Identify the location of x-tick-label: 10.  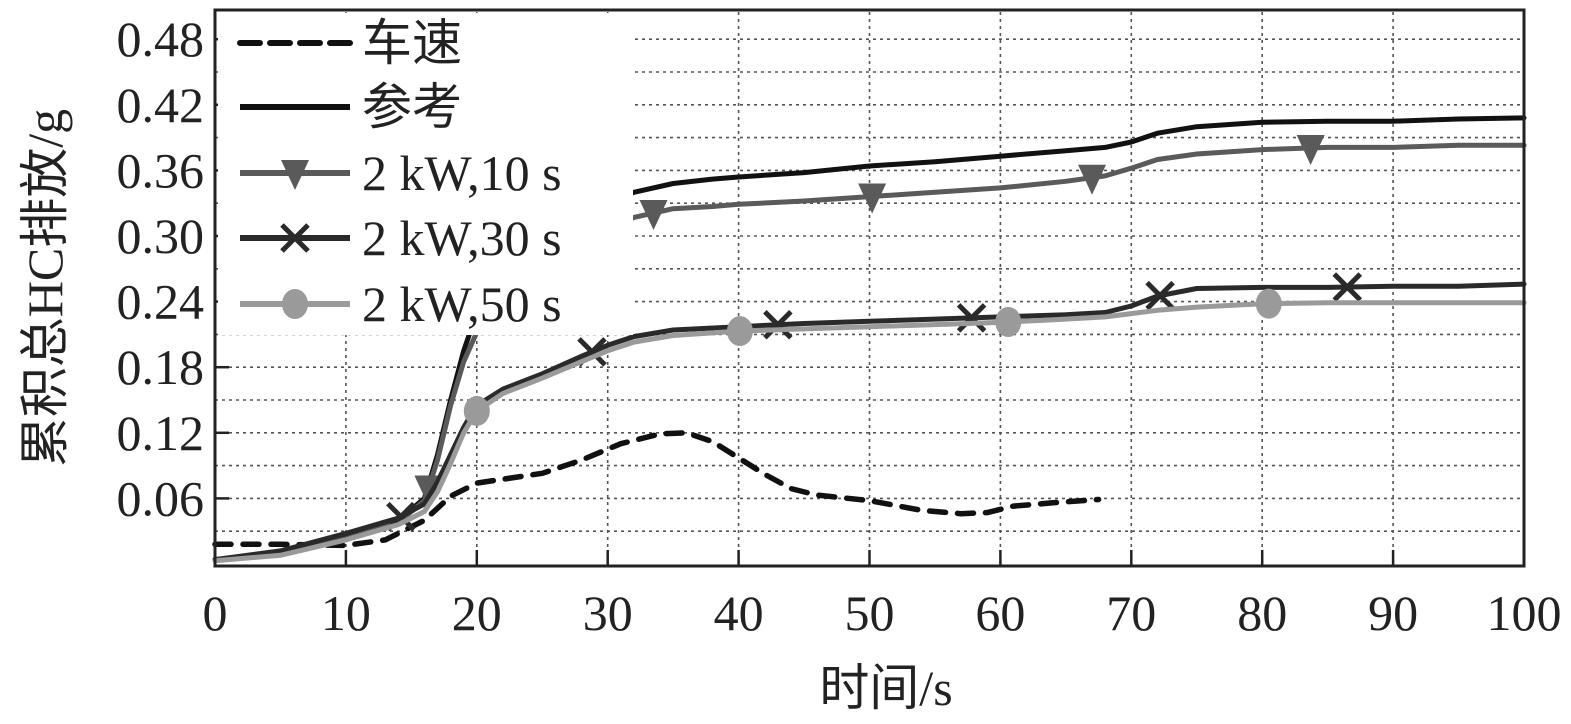
(346, 613).